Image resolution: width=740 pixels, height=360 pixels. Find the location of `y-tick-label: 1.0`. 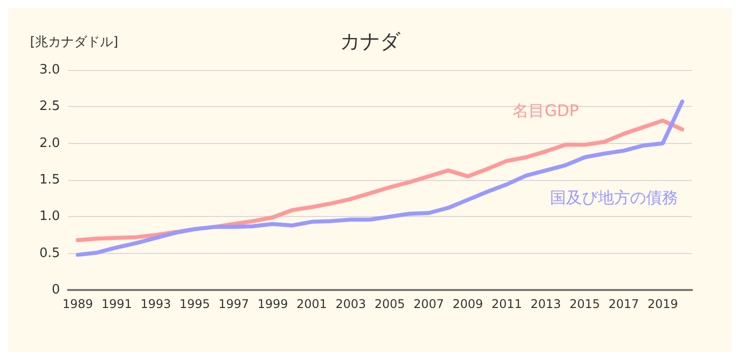

y-tick-label: 1.0 is located at coordinates (49, 216).